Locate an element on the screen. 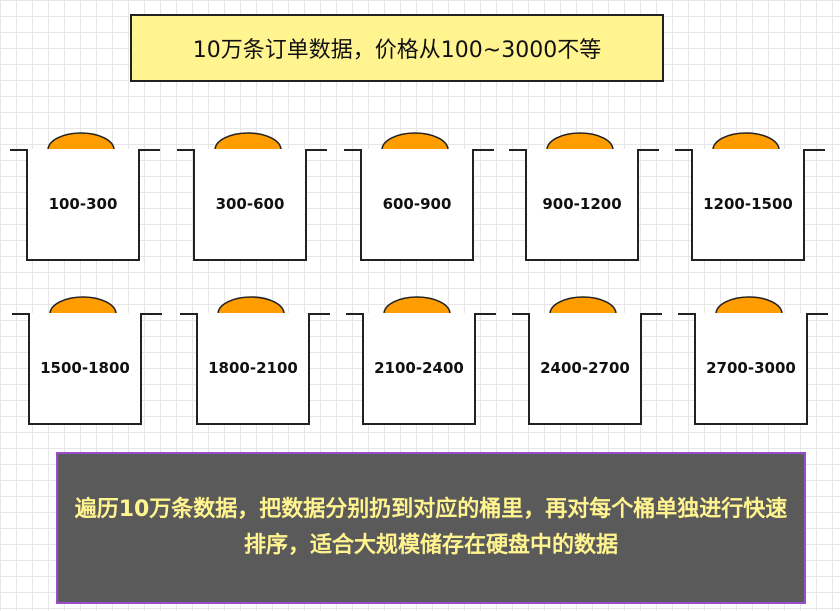 Image resolution: width=840 pixels, height=611 pixels. title-text: 10万条订单数据，价格从100~3000不等 is located at coordinates (397, 50).